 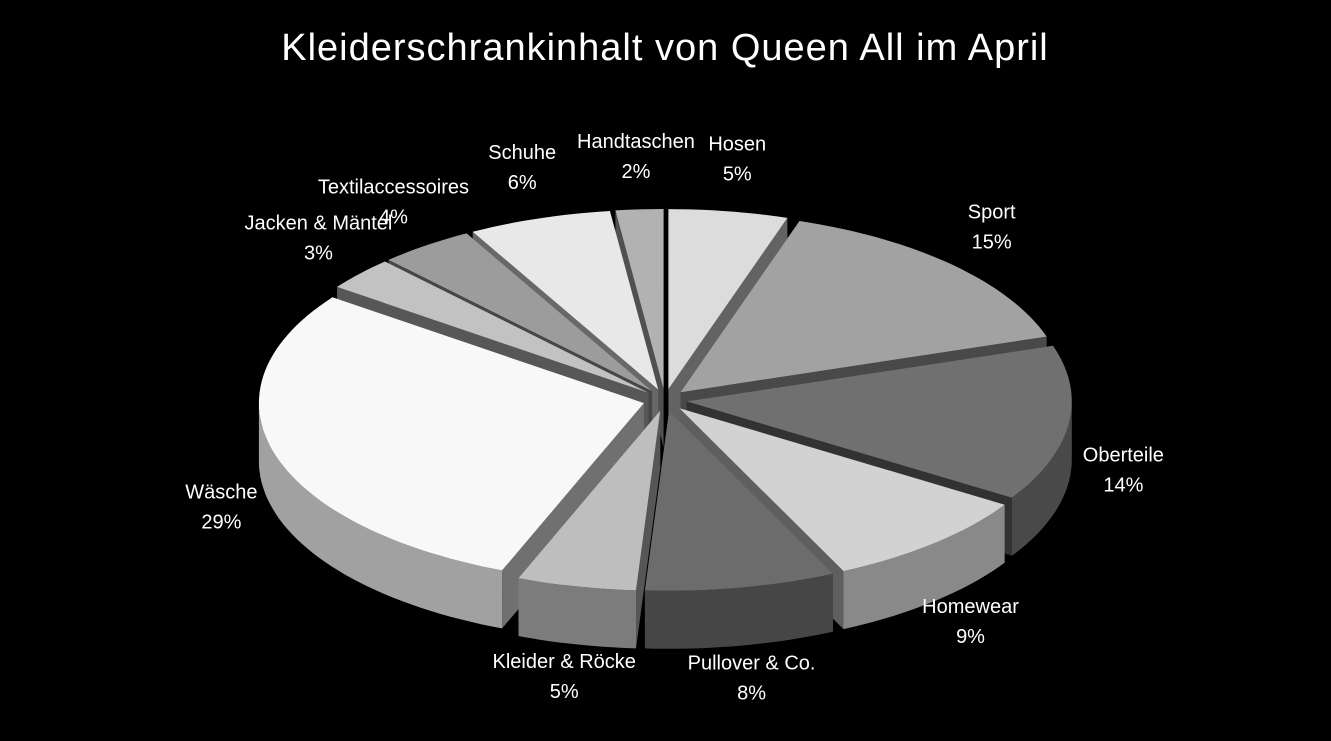 I want to click on category-label: Textilaccessoires, so click(x=393, y=188).